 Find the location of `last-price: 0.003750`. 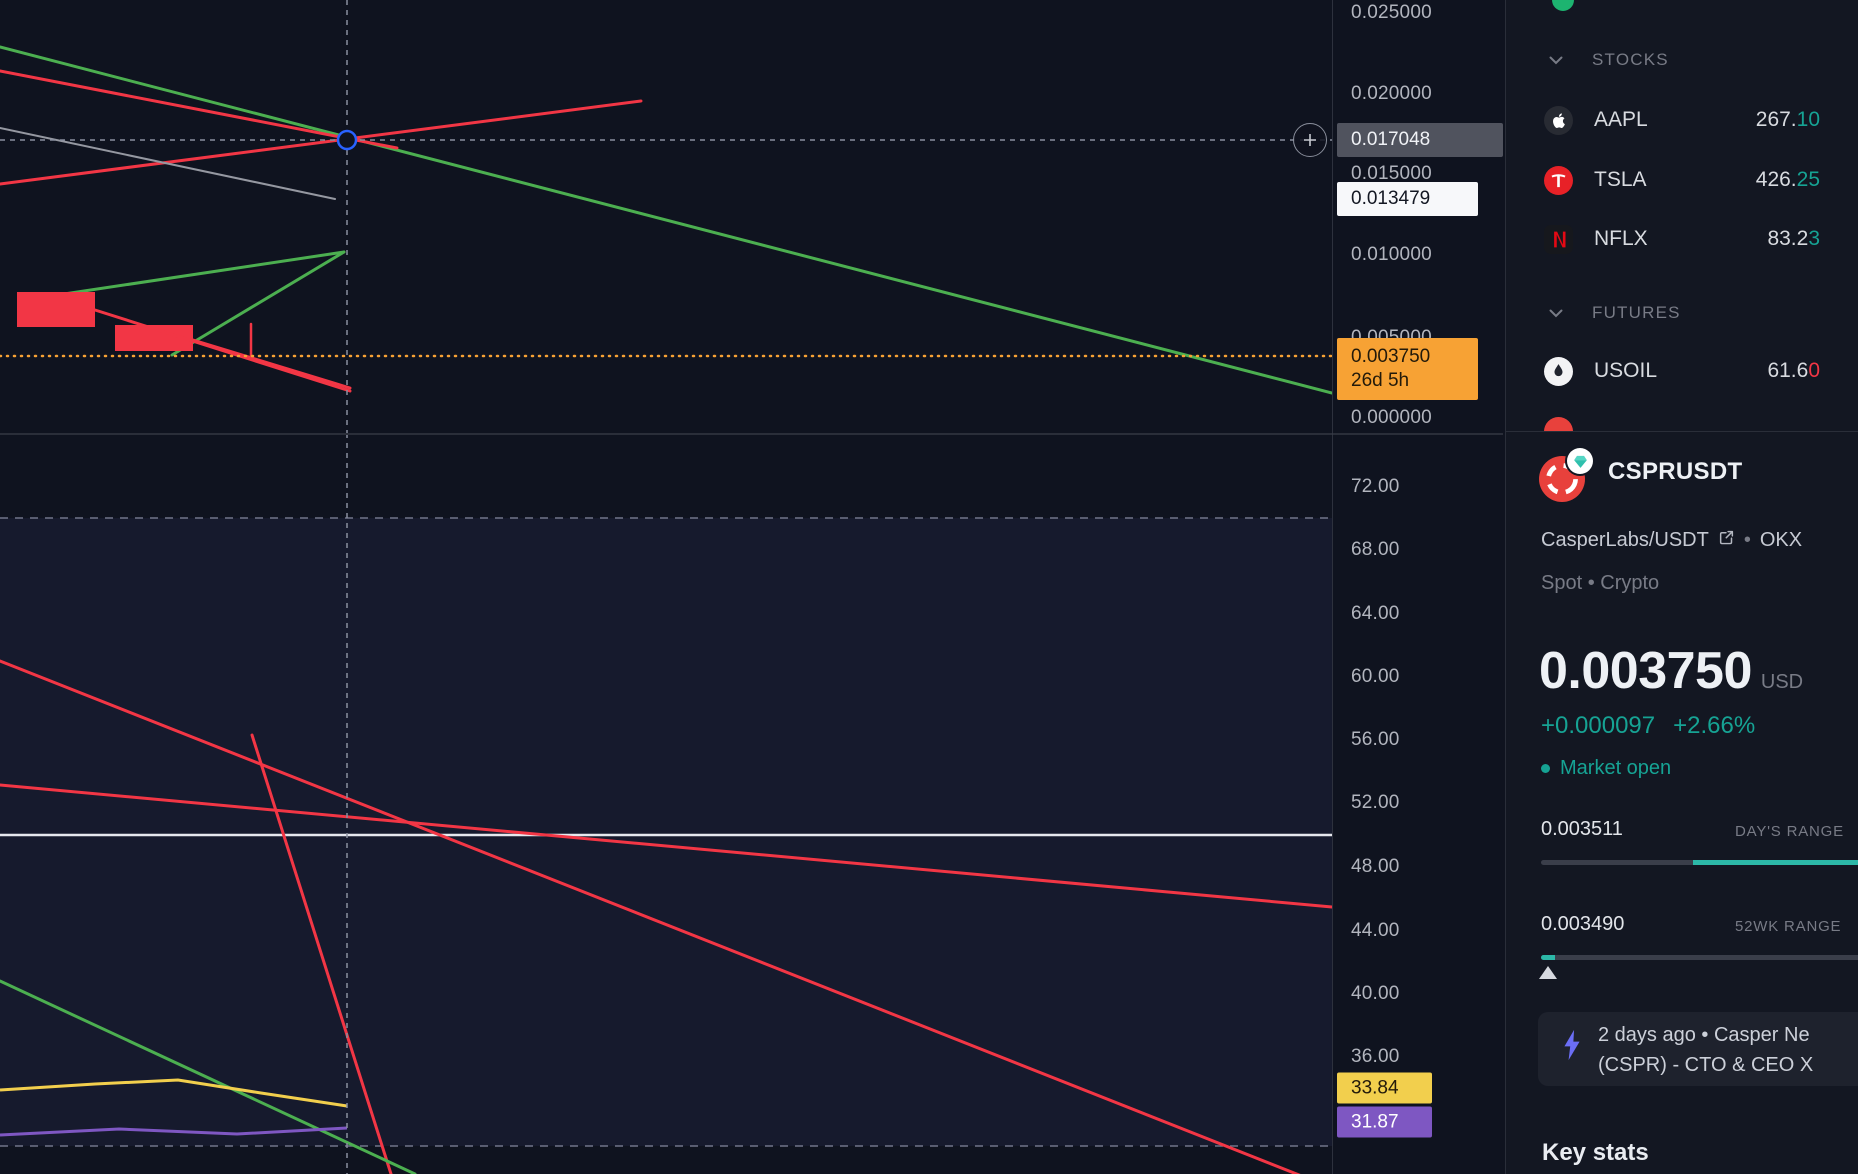

last-price: 0.003750 is located at coordinates (1645, 671).